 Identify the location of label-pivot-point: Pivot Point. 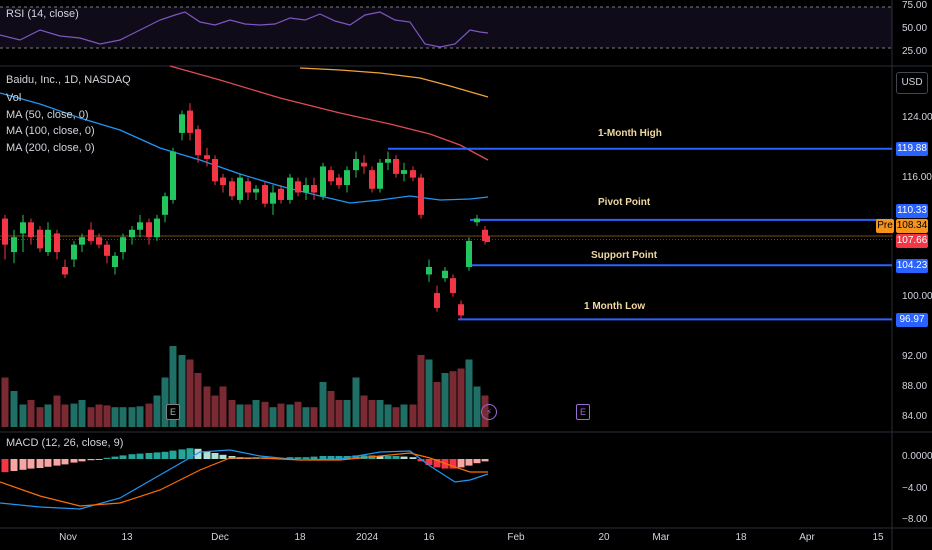
(624, 202).